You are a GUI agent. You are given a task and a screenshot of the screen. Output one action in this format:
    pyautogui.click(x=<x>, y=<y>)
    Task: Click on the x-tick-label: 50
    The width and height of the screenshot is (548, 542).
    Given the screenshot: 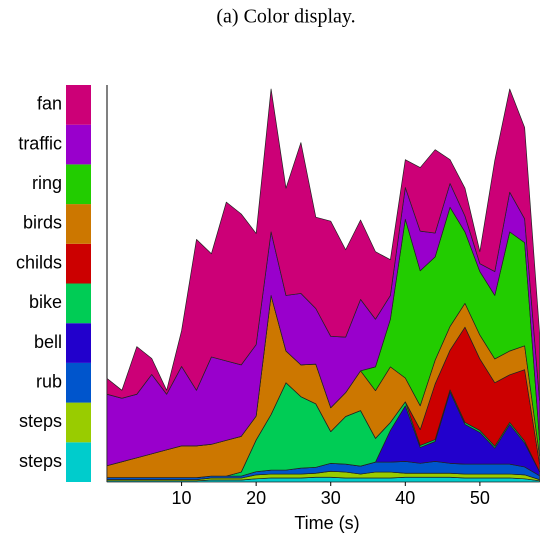 What is the action you would take?
    pyautogui.click(x=480, y=498)
    